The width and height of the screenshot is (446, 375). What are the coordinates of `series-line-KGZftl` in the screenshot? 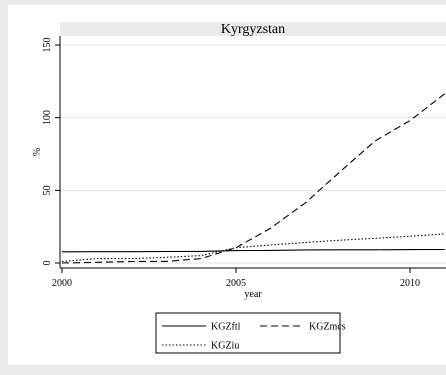 It's located at (253, 250).